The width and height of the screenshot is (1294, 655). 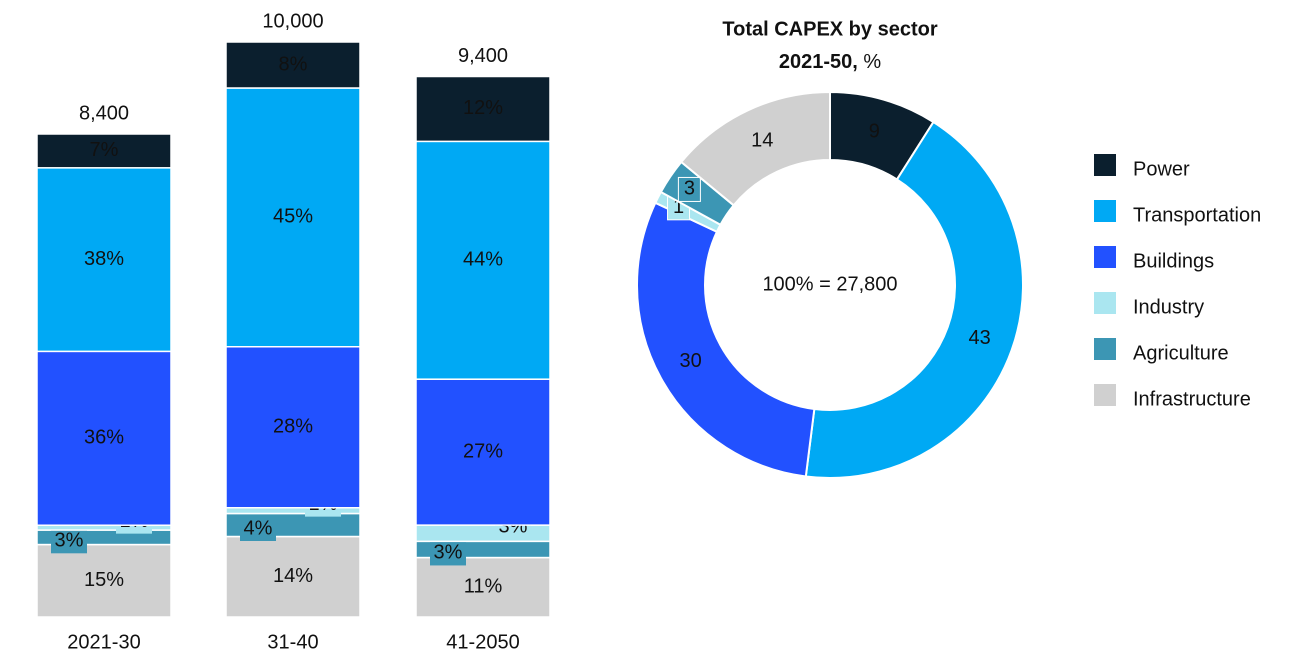 What do you see at coordinates (829, 284) in the screenshot?
I see `donut-center-label: 100% = 27,800` at bounding box center [829, 284].